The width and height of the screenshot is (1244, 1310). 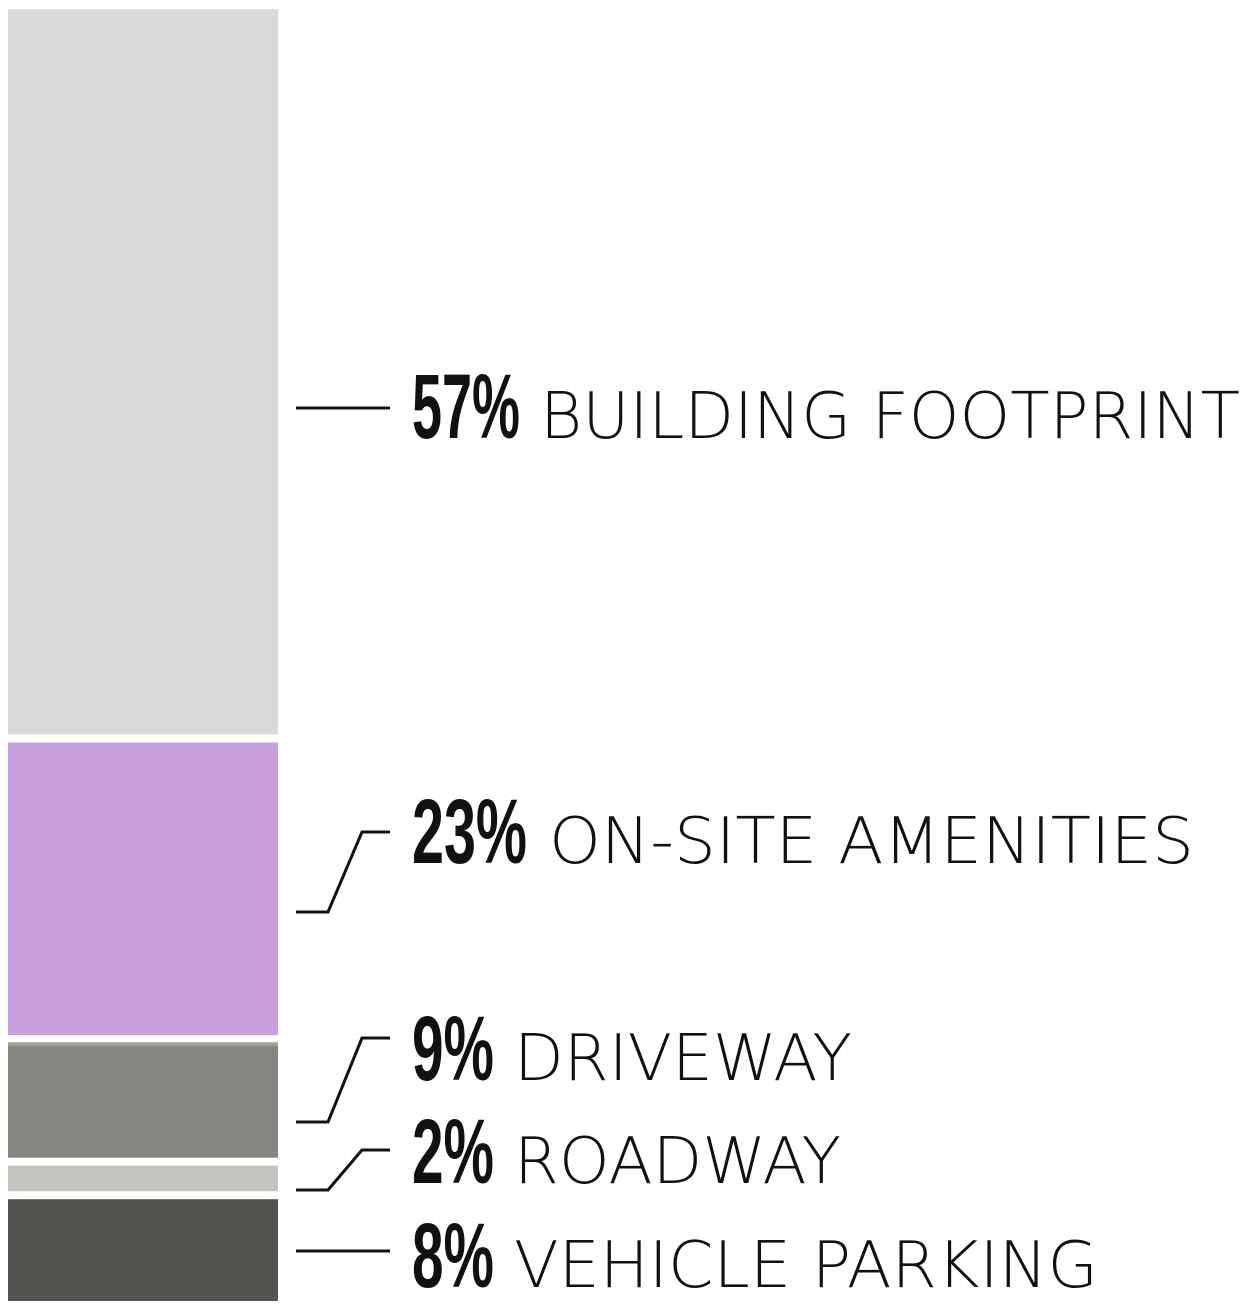 I want to click on vehicle-parking-label: VEHICLE PARKING, so click(x=806, y=1266).